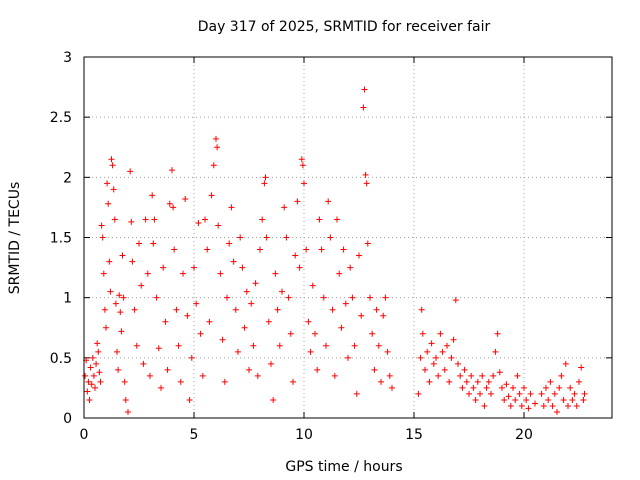  I want to click on y-tick-label: 2.5, so click(61, 118).